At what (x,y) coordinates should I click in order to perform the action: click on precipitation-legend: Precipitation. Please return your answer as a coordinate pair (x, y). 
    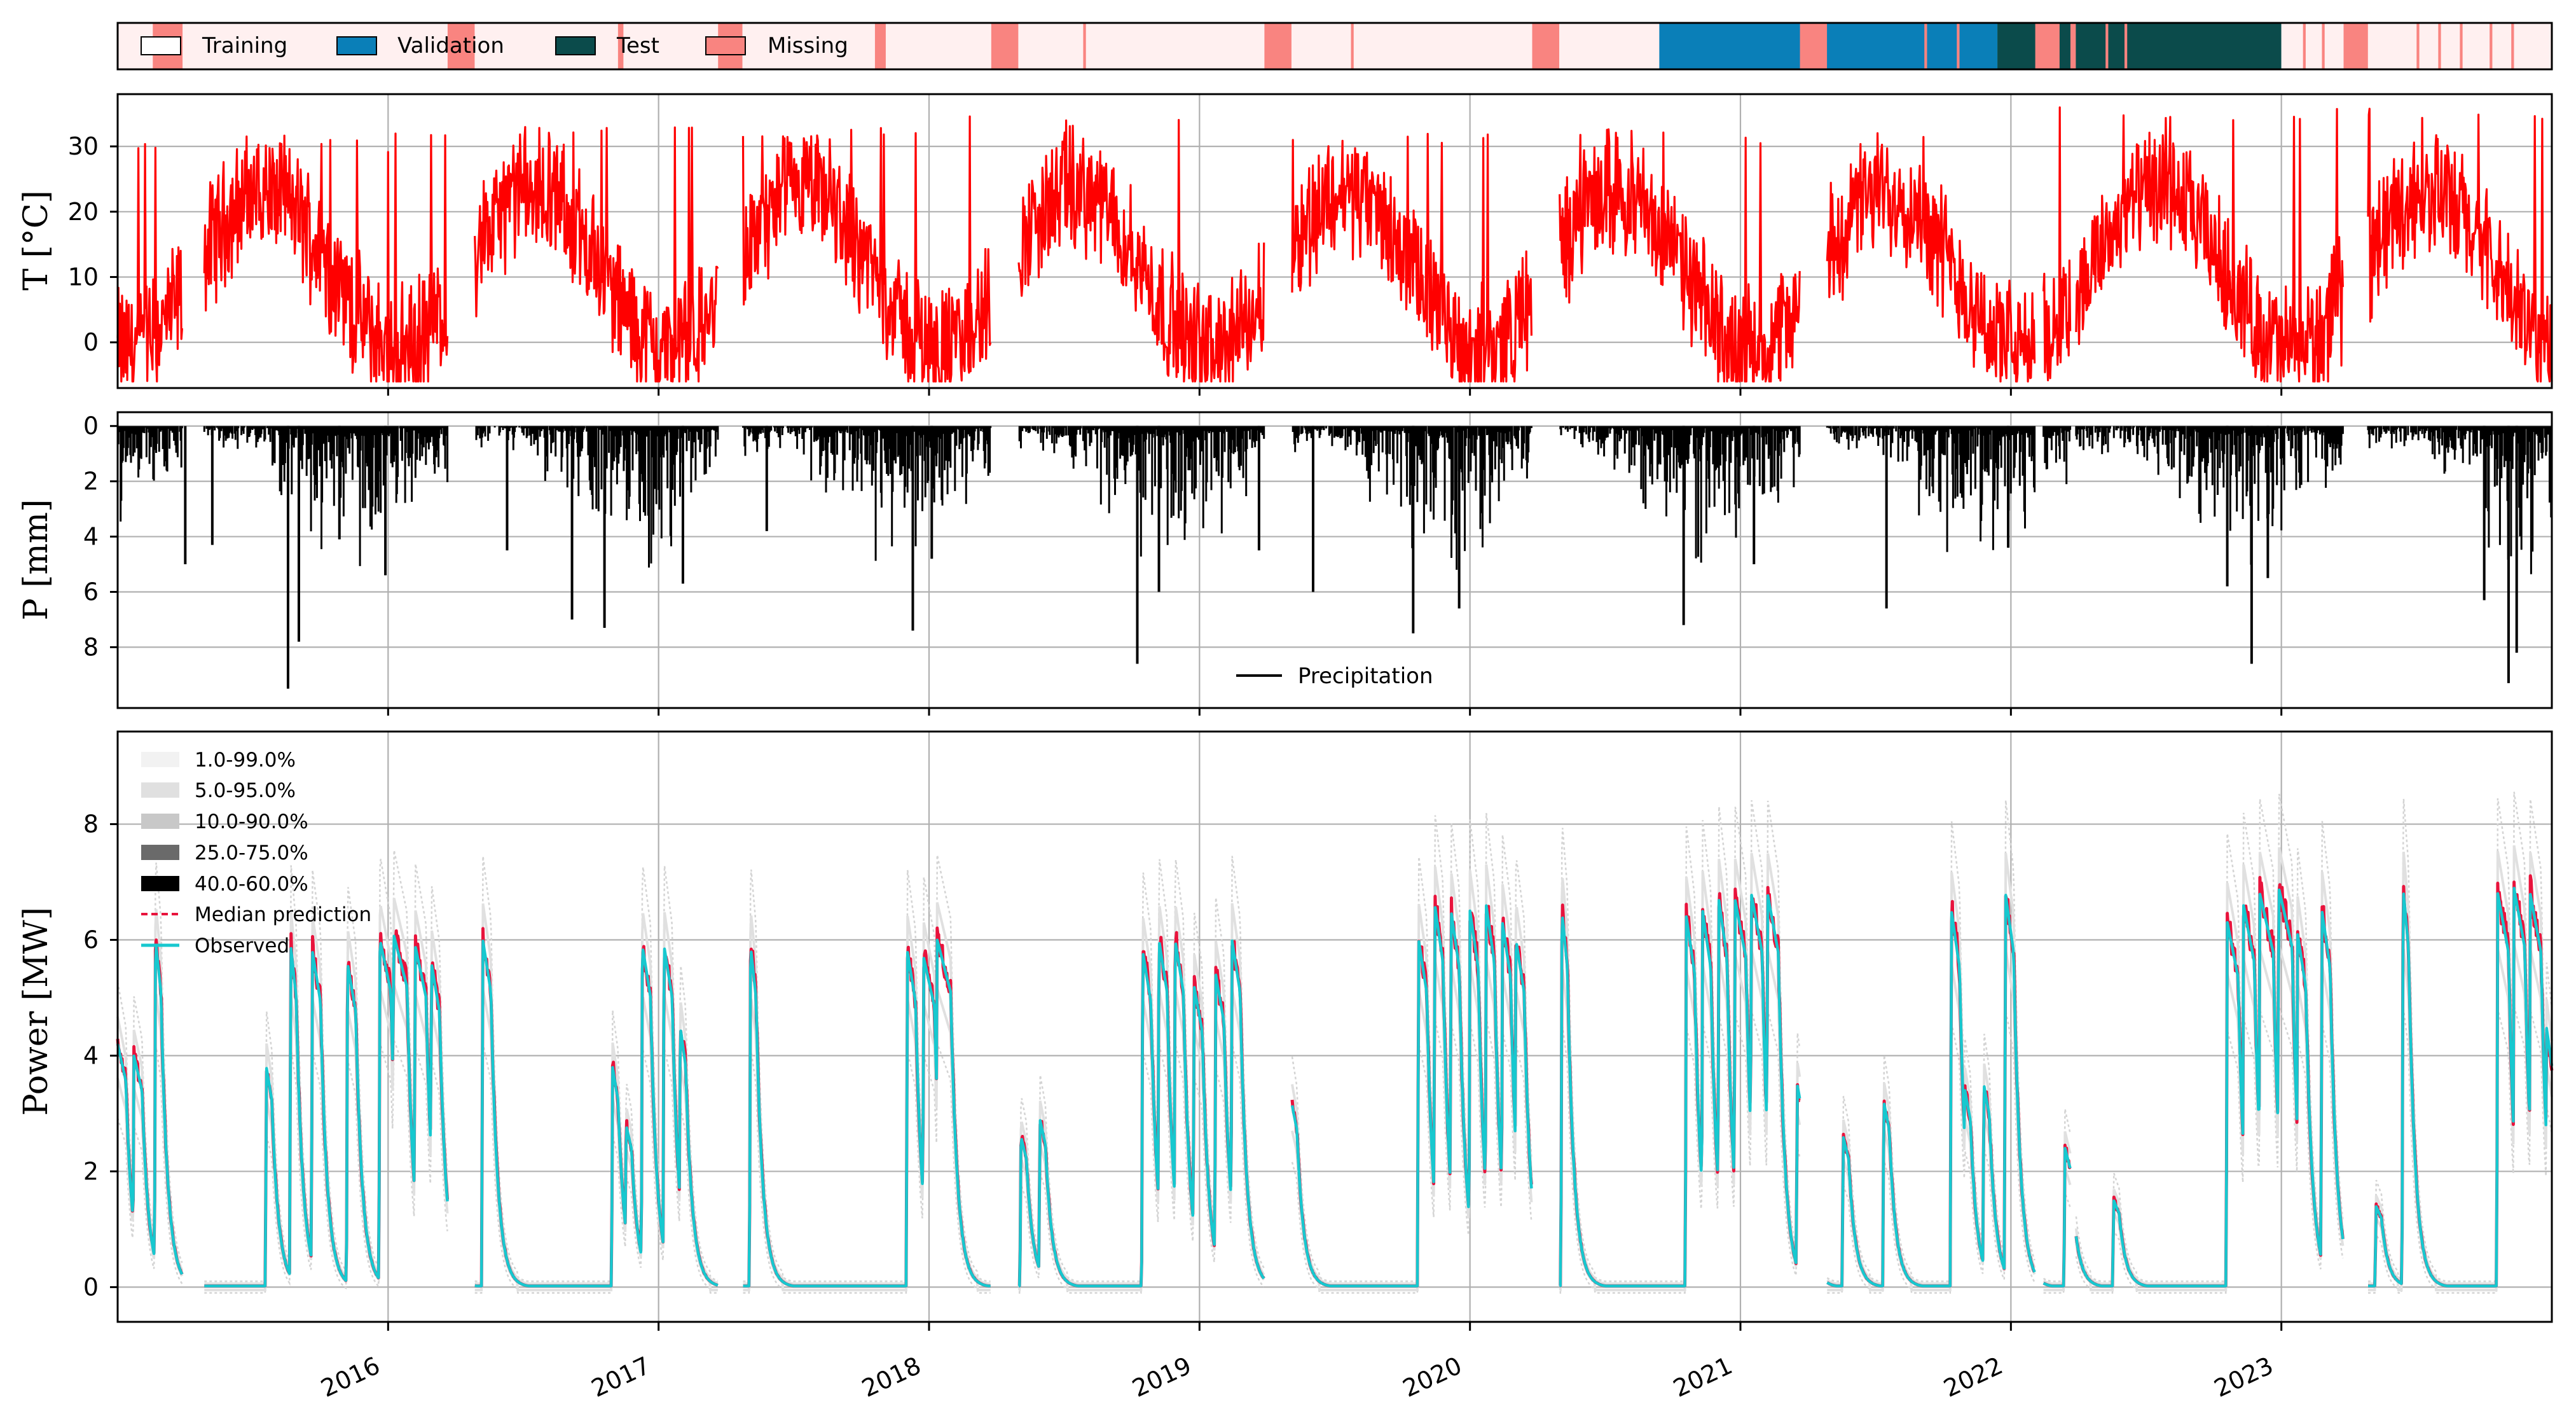
    Looking at the image, I should click on (1334, 676).